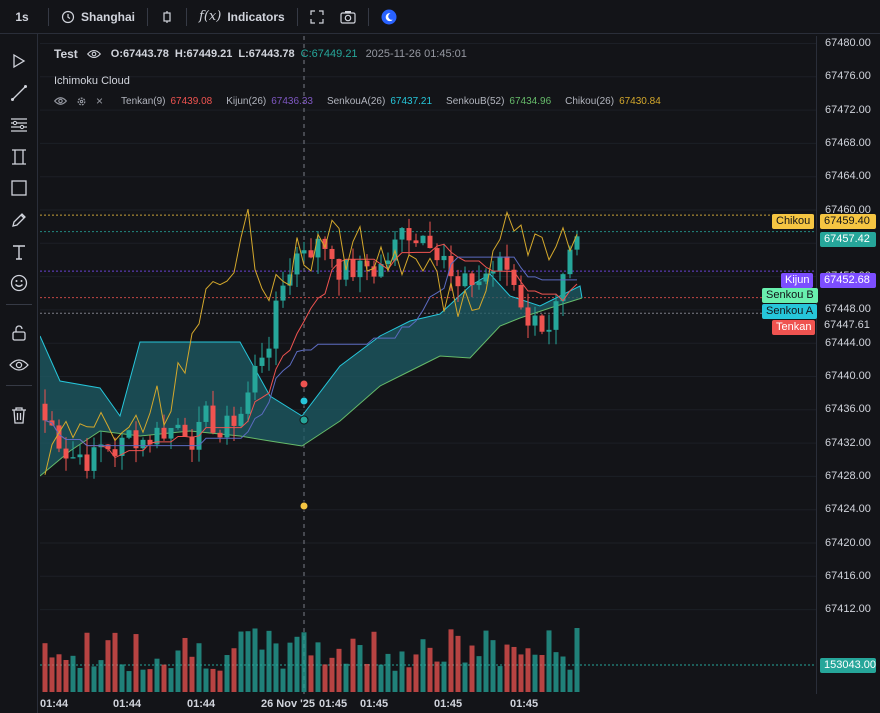 The width and height of the screenshot is (880, 713). What do you see at coordinates (848, 409) in the screenshot?
I see `price-label: 67436.00` at bounding box center [848, 409].